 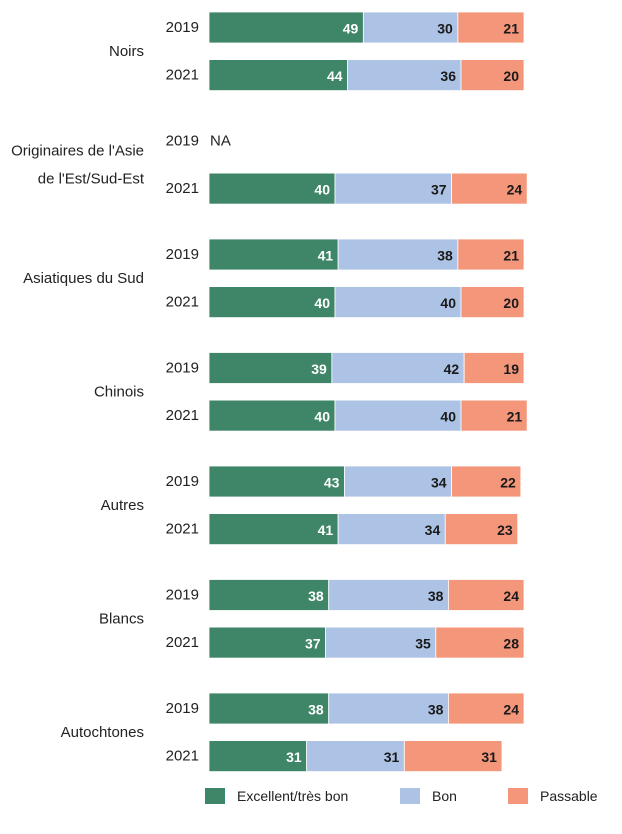 What do you see at coordinates (311, 392) in the screenshot?
I see `group-chinois: Chinois 2019 39 42 19 2021 40 40 21` at bounding box center [311, 392].